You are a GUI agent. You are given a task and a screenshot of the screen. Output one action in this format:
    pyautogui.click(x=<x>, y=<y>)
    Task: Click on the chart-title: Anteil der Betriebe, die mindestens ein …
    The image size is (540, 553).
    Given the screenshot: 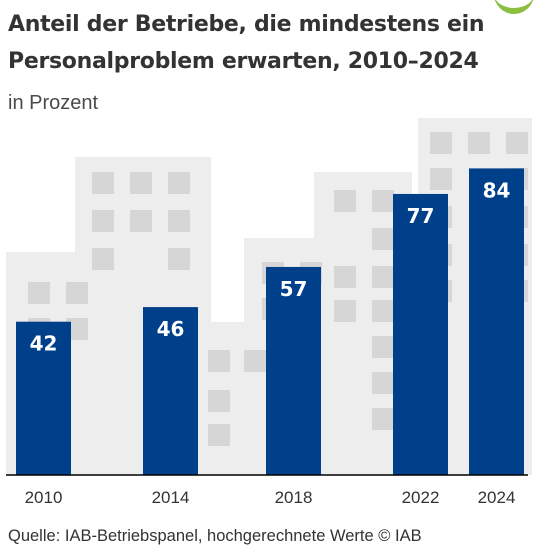 What is the action you would take?
    pyautogui.click(x=246, y=43)
    